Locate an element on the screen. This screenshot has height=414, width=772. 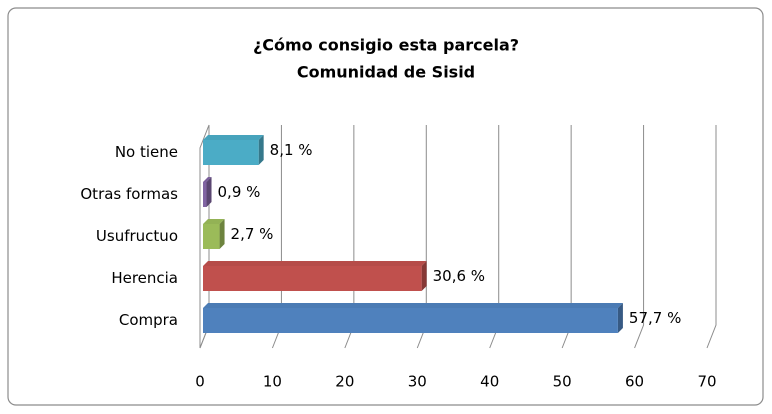
category-label: Otras formas is located at coordinates (129, 194).